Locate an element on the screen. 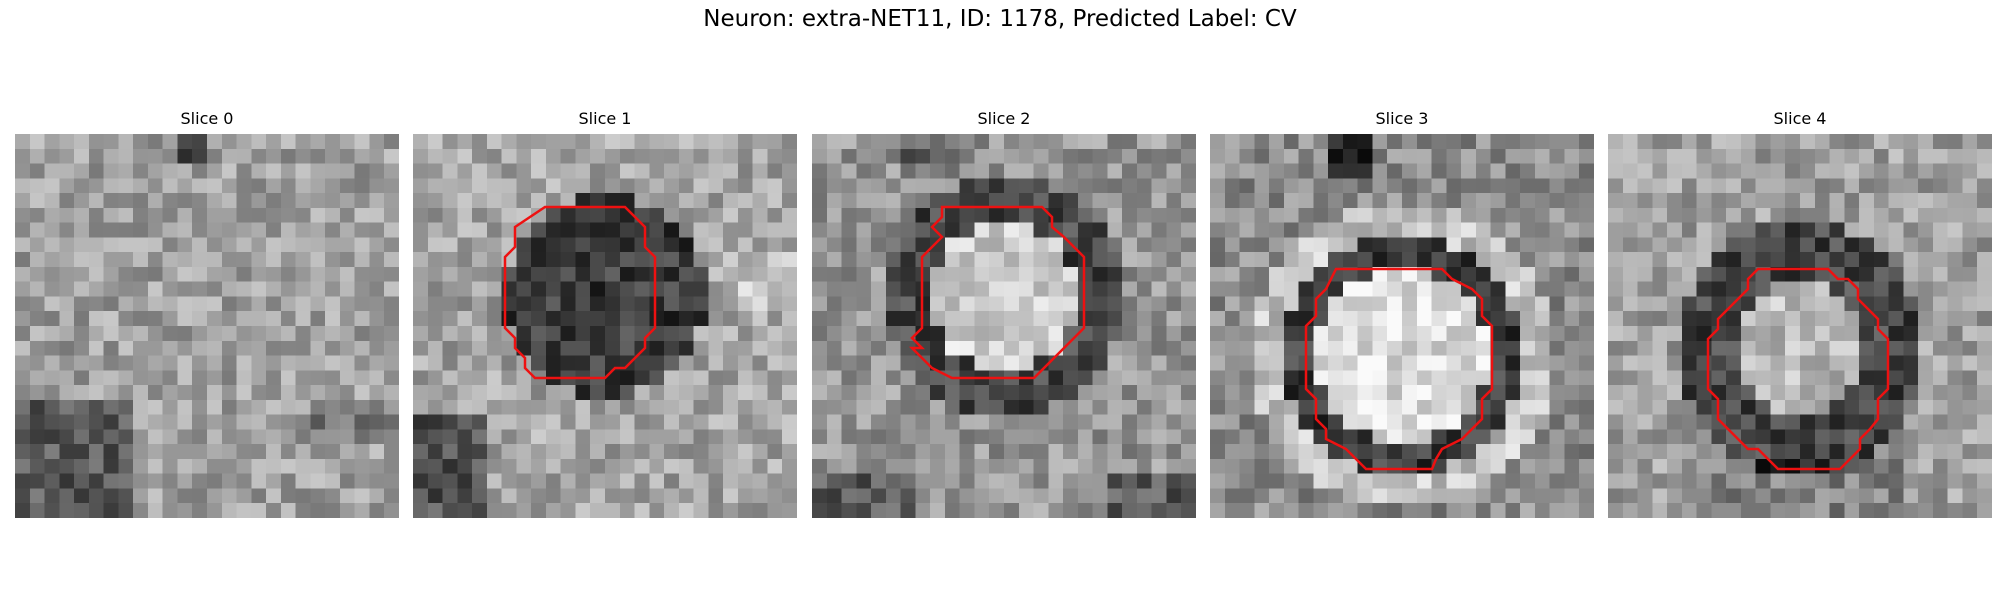 The width and height of the screenshot is (2000, 600). slice-panel-3: Slice 3 is located at coordinates (1402, 313).